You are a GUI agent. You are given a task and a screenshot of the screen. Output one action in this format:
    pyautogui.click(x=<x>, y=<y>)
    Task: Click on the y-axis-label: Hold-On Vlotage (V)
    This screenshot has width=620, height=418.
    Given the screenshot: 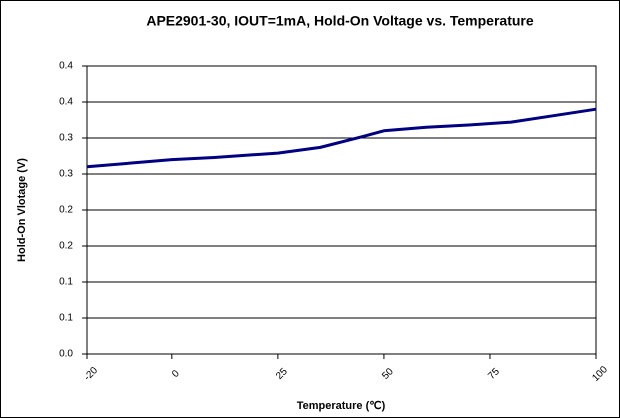 What is the action you would take?
    pyautogui.click(x=22, y=210)
    